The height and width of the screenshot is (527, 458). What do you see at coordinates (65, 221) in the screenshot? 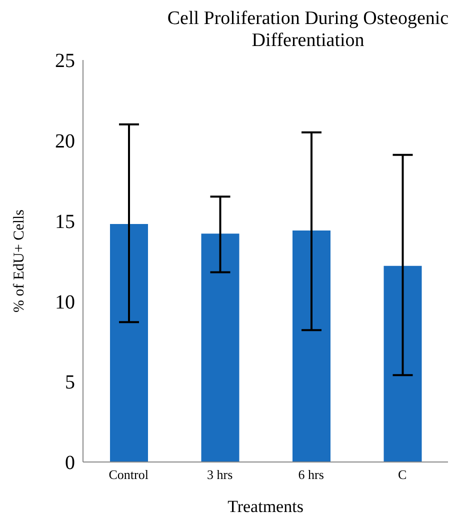
I see `y-tick-label: 15` at bounding box center [65, 221].